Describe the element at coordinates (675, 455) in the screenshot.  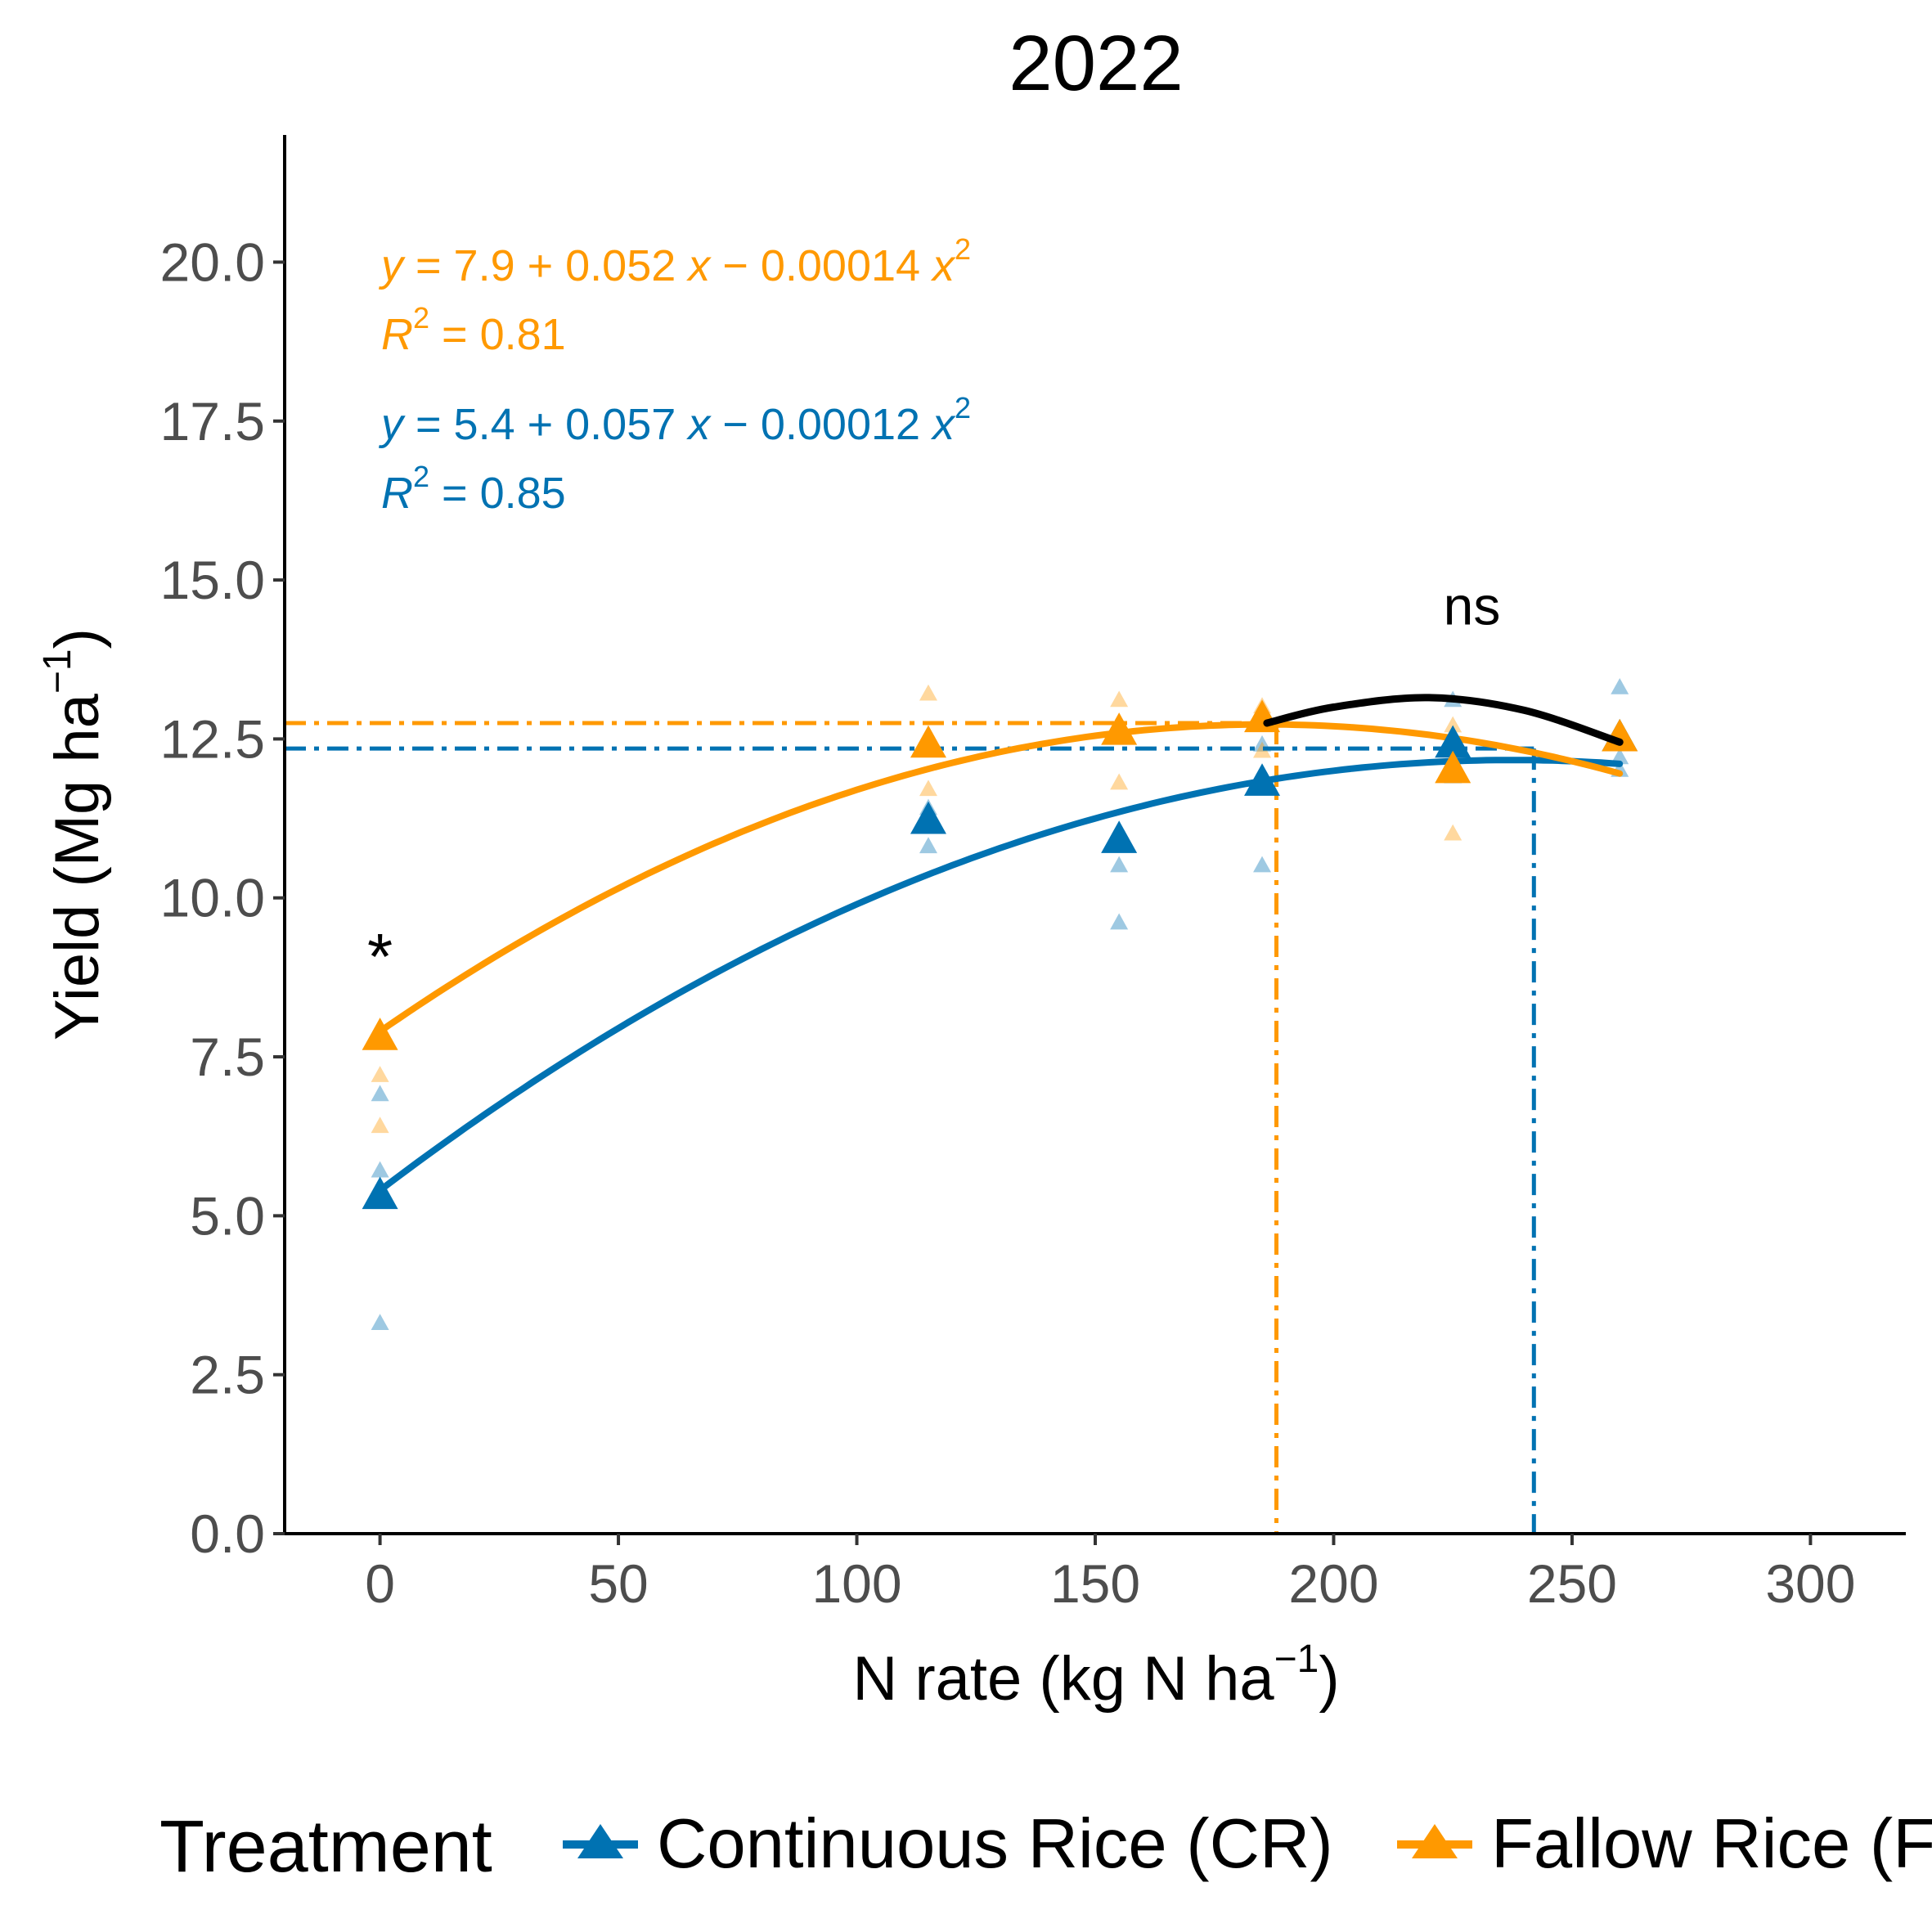
I see `equation-cr: y = 5.4 + 0.057 x − 0.00012 x2 R2 = 0.85` at that location.